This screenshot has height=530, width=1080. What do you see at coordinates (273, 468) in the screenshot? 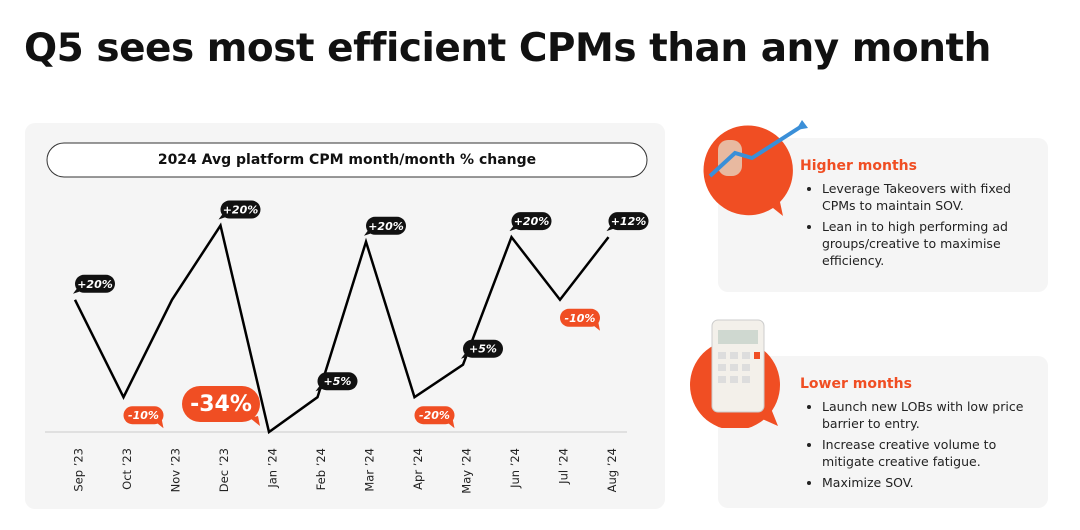
I see `x-tick-label: Jan ’24` at bounding box center [273, 468].